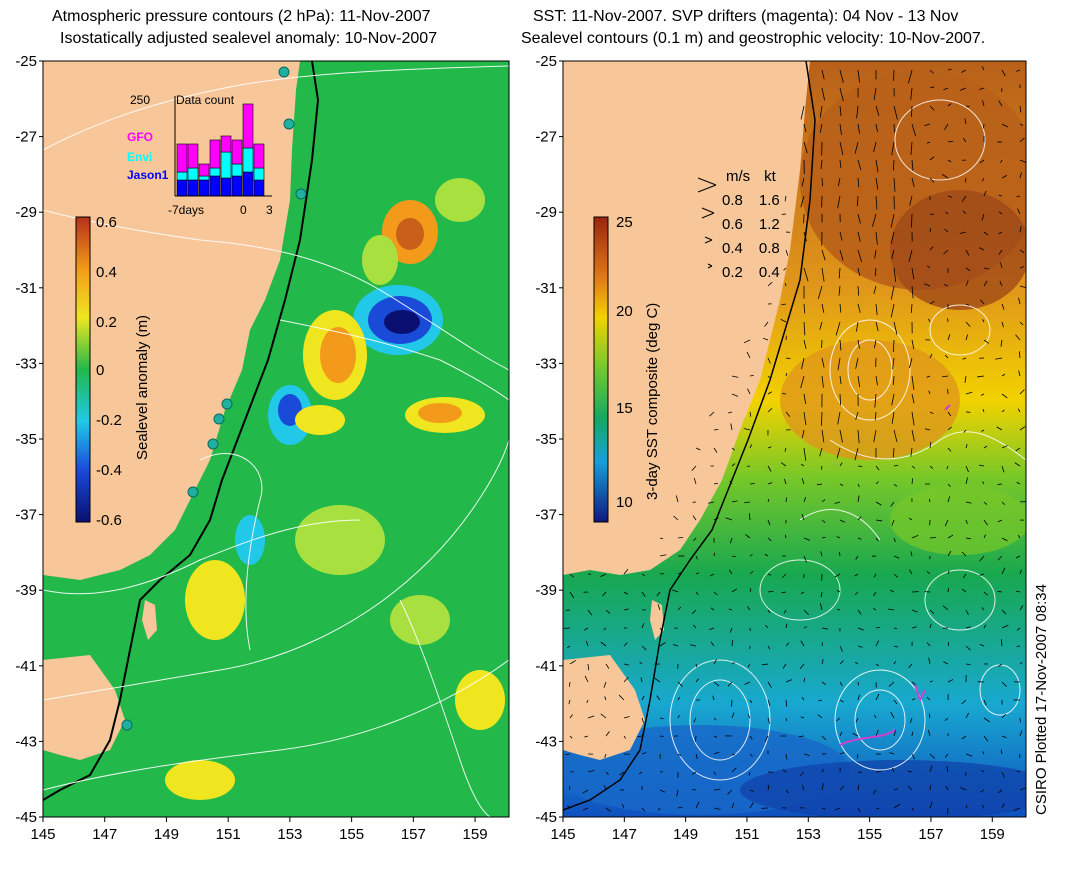 The width and height of the screenshot is (1080, 870). I want to click on inset-bar-jason, so click(182, 188).